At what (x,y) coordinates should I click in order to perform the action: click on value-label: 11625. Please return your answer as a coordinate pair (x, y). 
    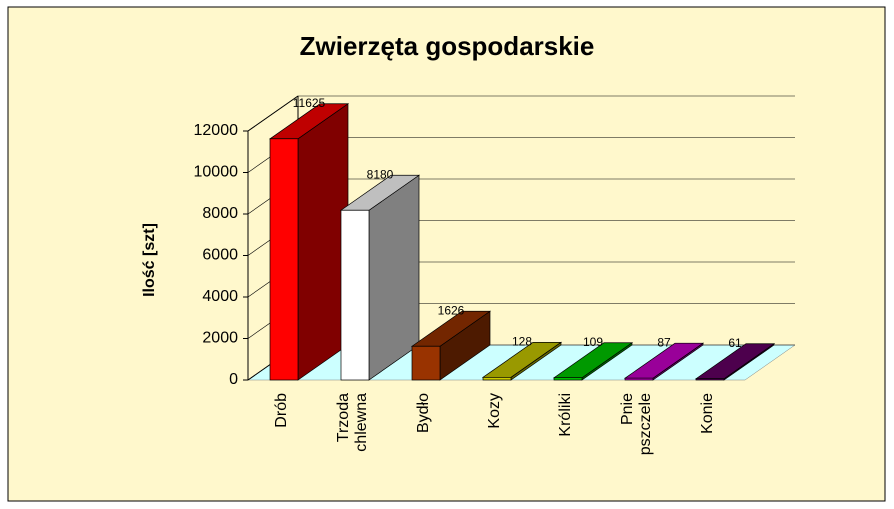
    Looking at the image, I should click on (309, 103).